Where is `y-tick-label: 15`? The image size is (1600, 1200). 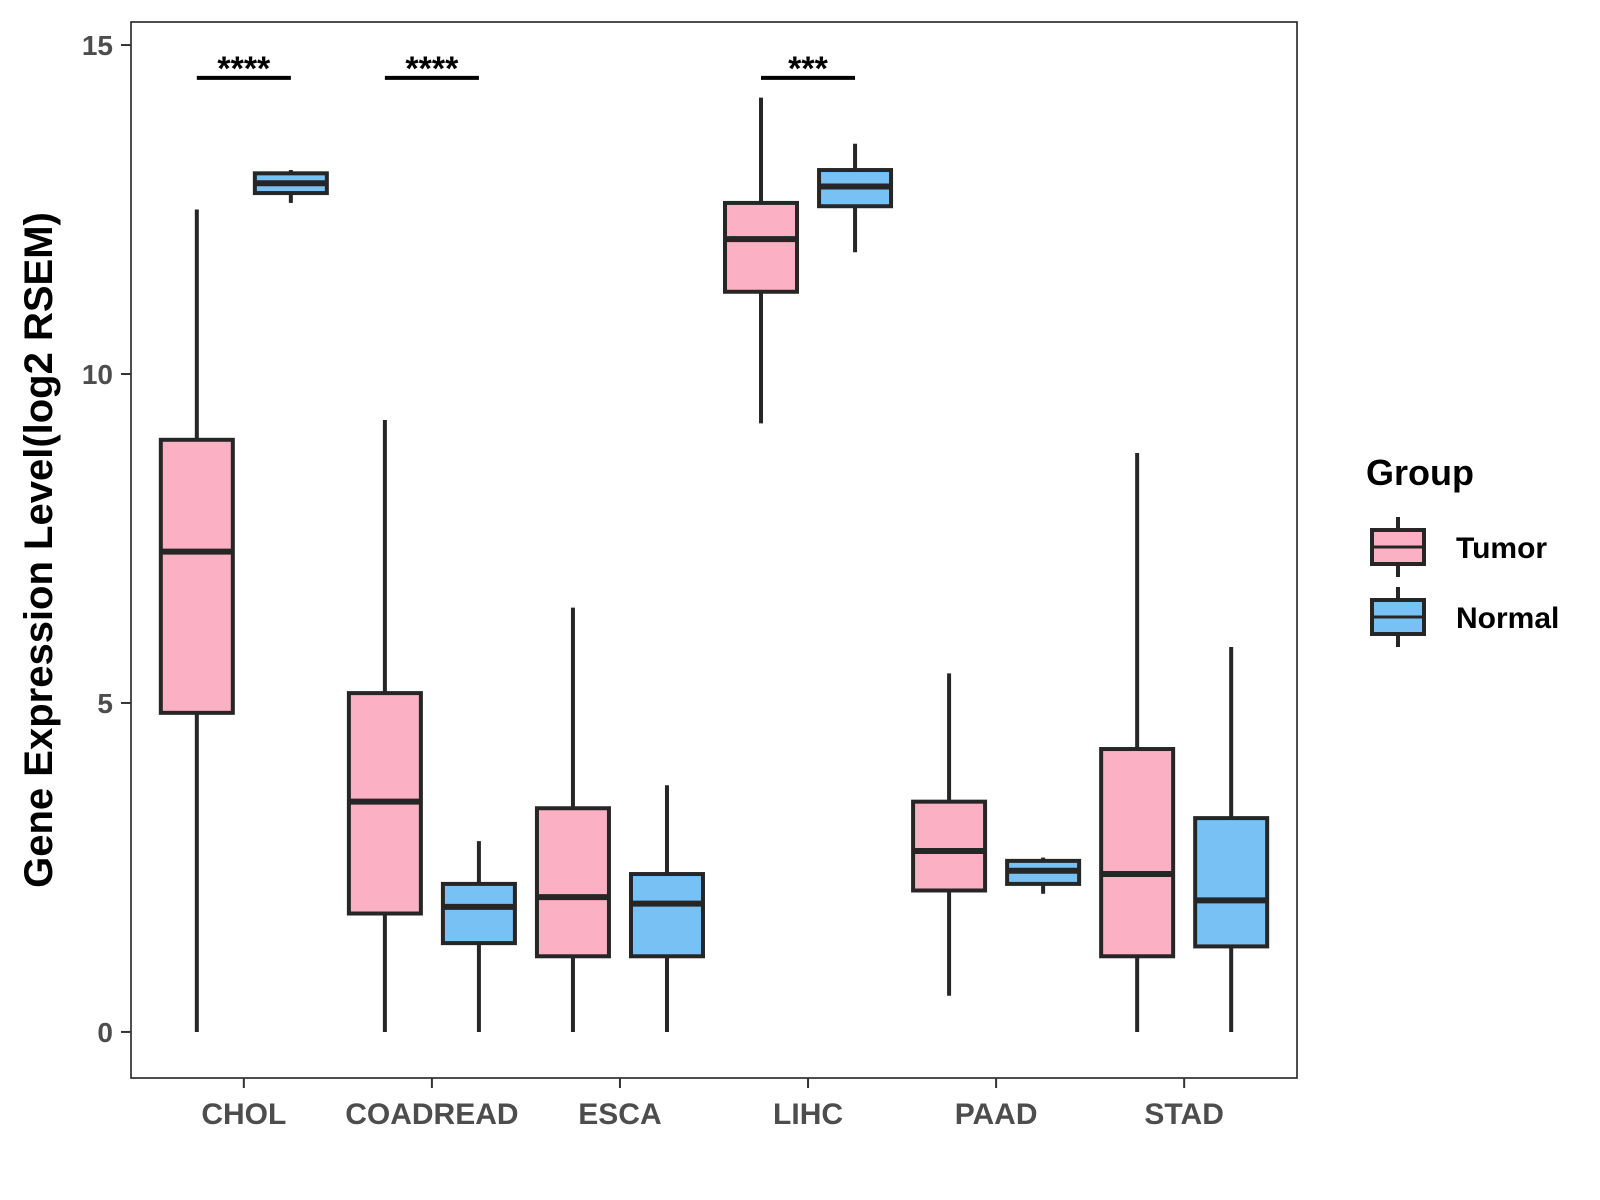
y-tick-label: 15 is located at coordinates (97, 45).